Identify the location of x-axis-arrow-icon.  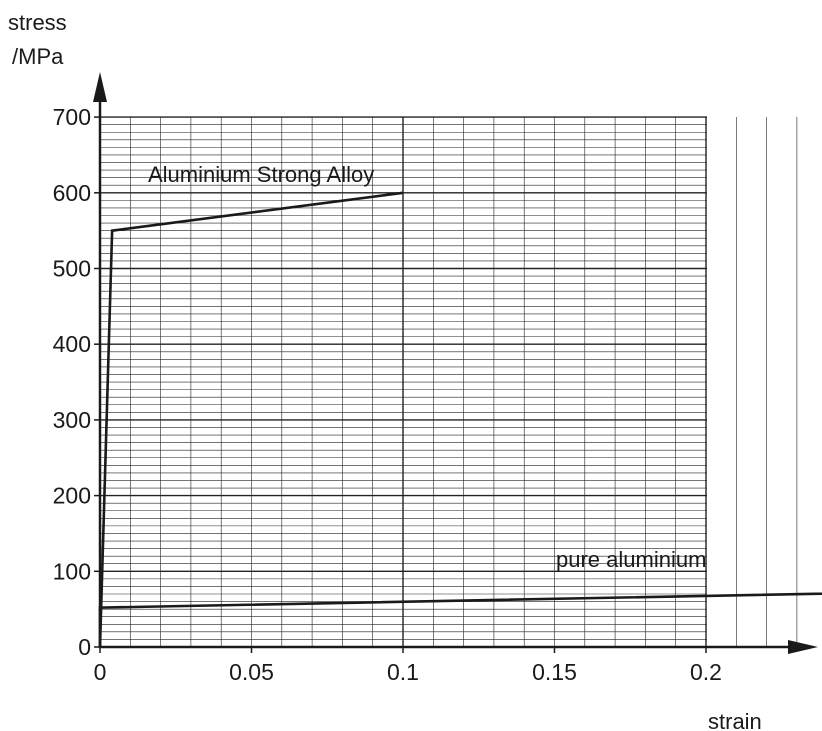
(803, 647).